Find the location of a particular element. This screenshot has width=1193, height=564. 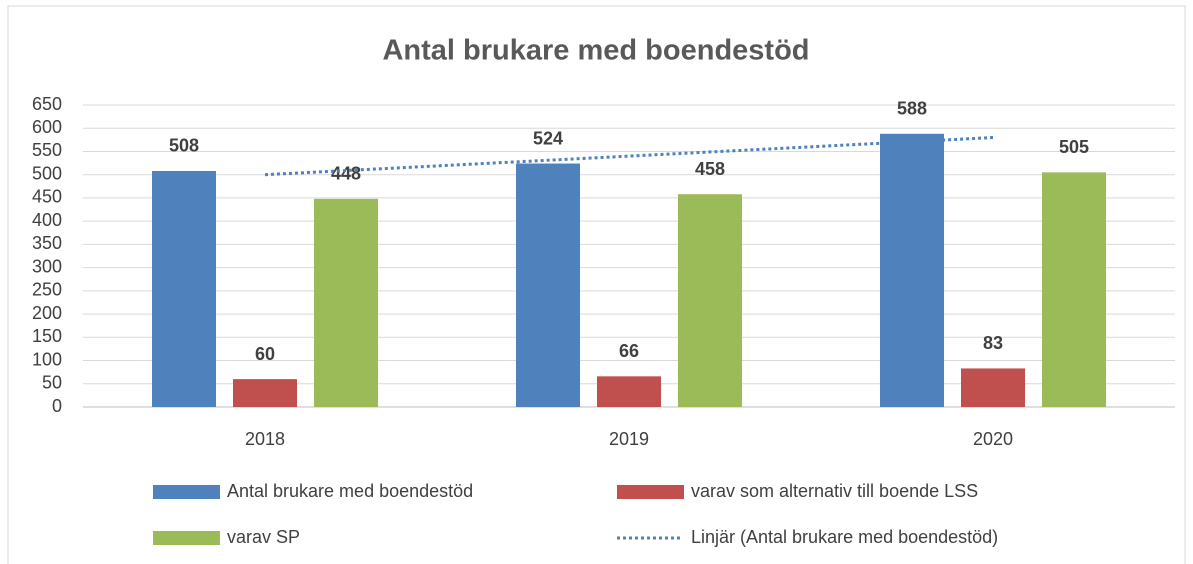

y-tick-label: 500 is located at coordinates (47, 173).